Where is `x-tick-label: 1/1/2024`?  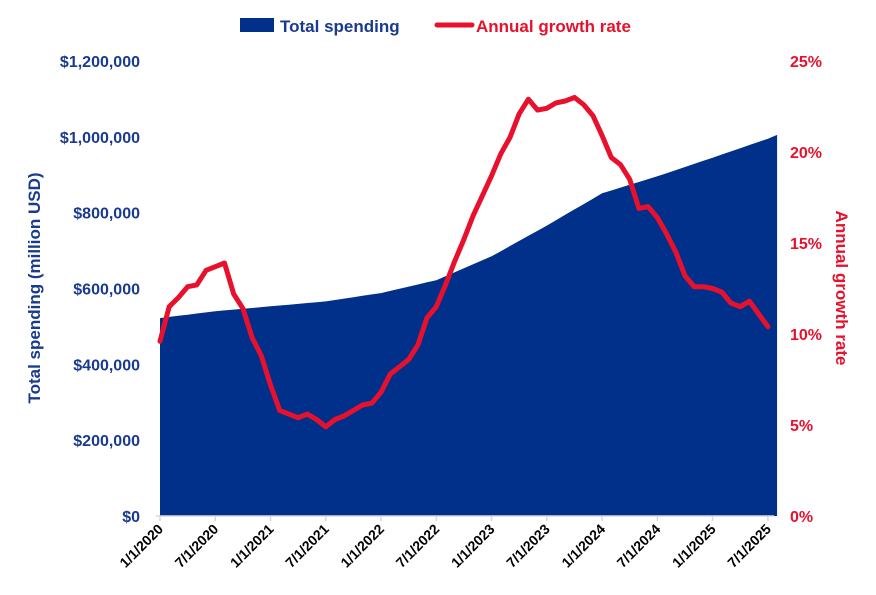
x-tick-label: 1/1/2024 is located at coordinates (583, 546).